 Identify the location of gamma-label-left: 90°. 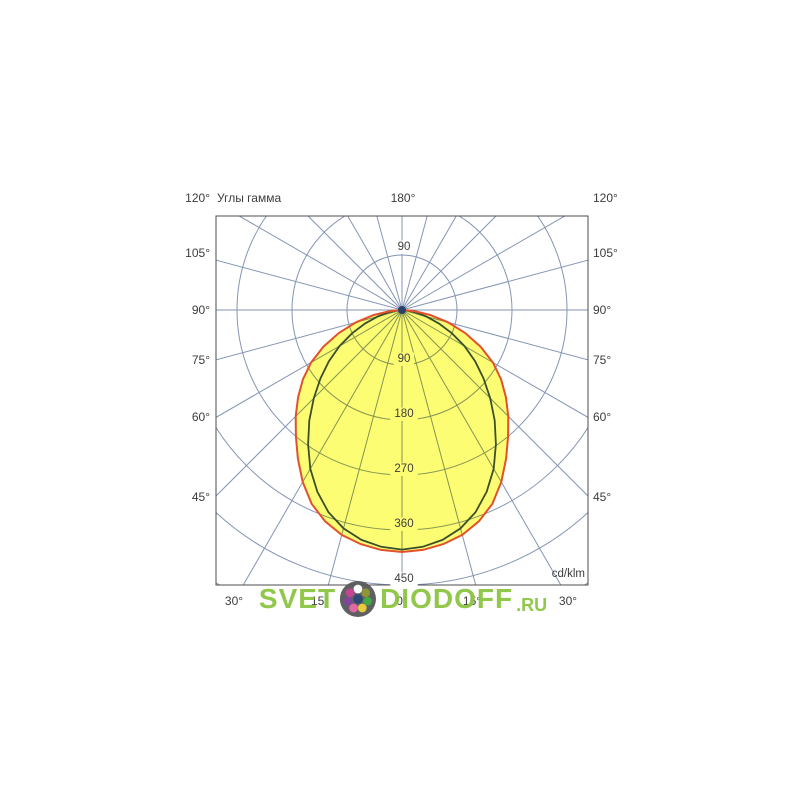
(201, 310).